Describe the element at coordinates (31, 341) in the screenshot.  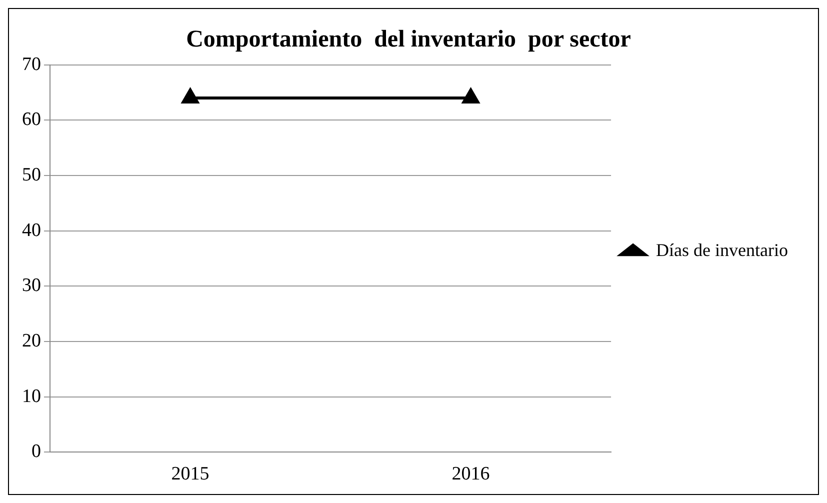
I see `y-tick-label: 20` at that location.